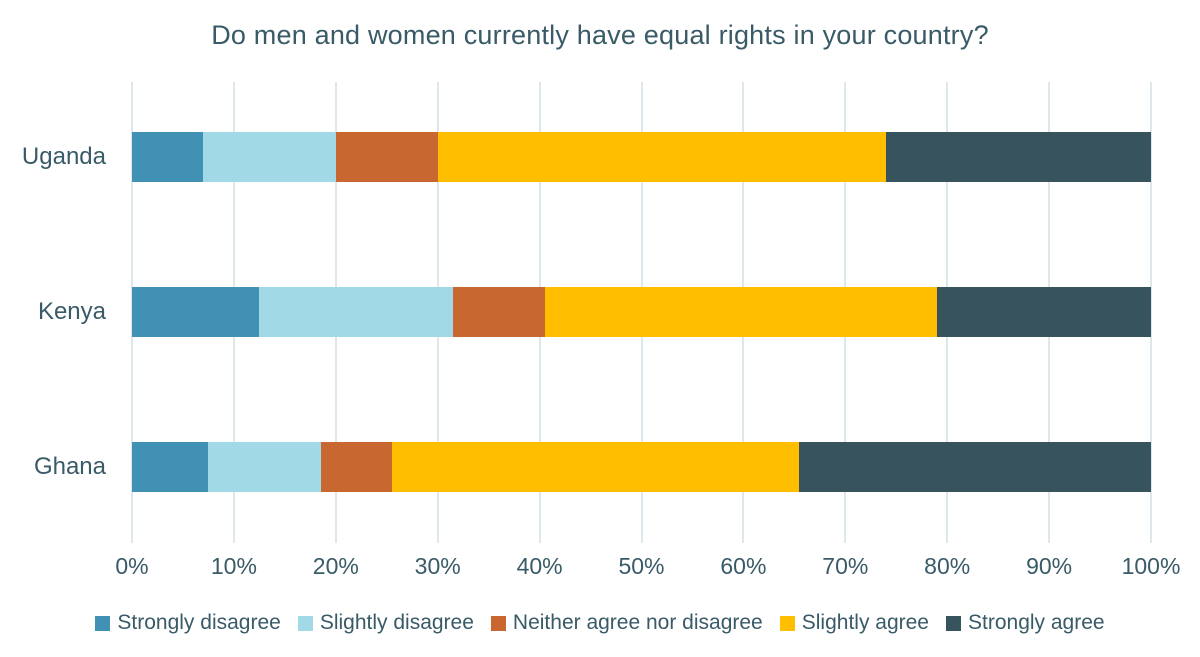 This screenshot has width=1200, height=657. I want to click on x-tick-label-50: 50%, so click(641, 566).